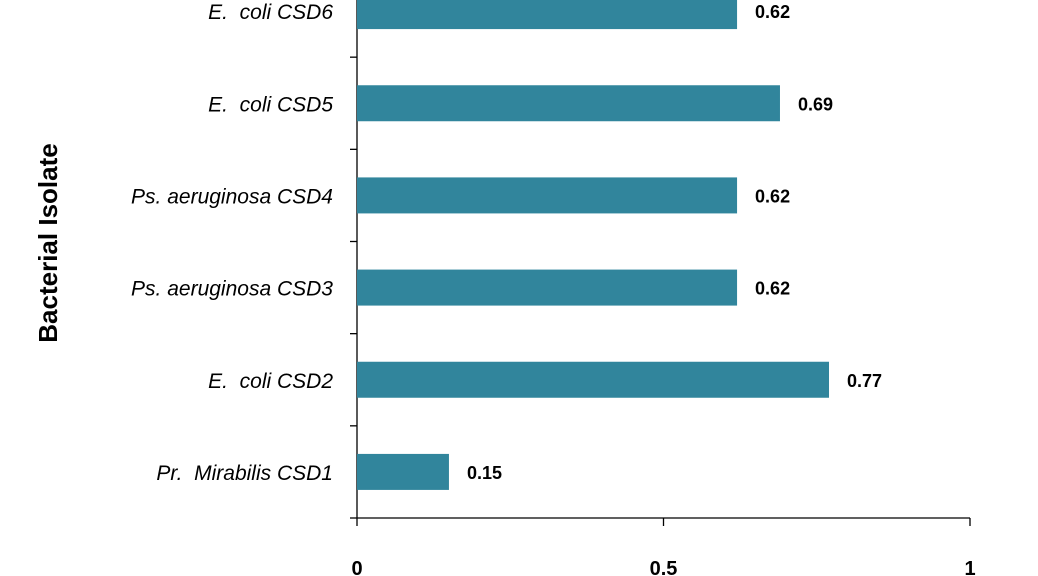 This screenshot has width=1038, height=576. Describe the element at coordinates (270, 12) in the screenshot. I see `category-label: E. coli CSD6` at that location.